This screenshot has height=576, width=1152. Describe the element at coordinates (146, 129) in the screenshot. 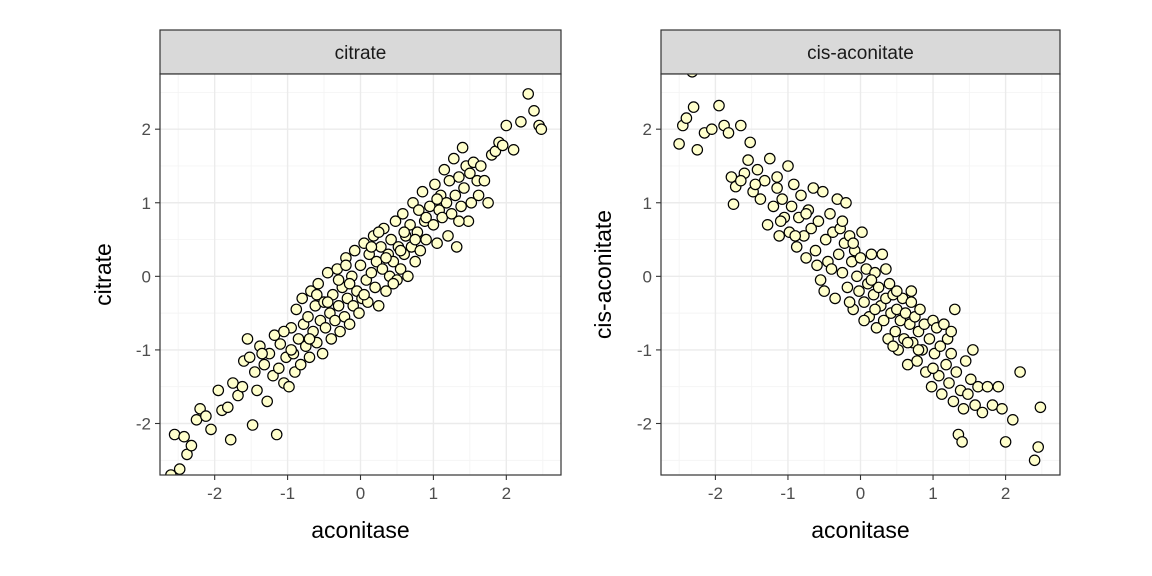

I see `y-tick-label: 2` at that location.